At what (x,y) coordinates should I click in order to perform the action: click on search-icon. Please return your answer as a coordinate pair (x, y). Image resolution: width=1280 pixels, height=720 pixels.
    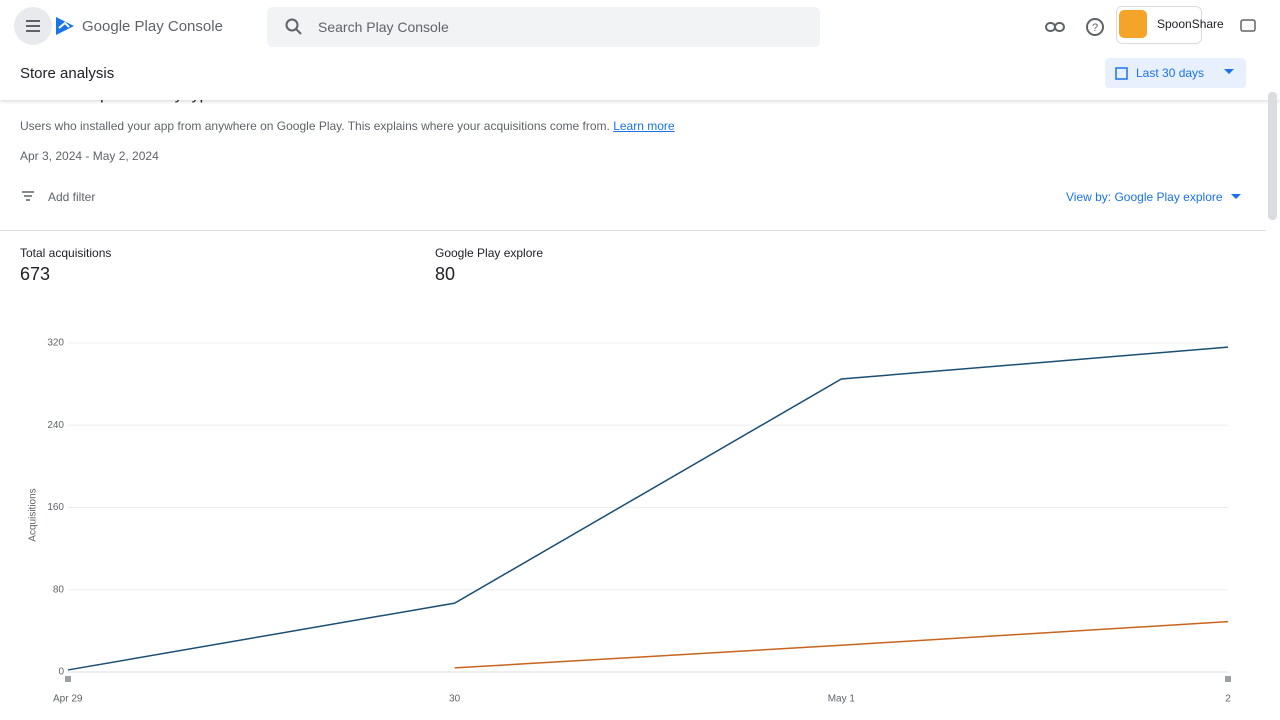
    Looking at the image, I should click on (293, 26).